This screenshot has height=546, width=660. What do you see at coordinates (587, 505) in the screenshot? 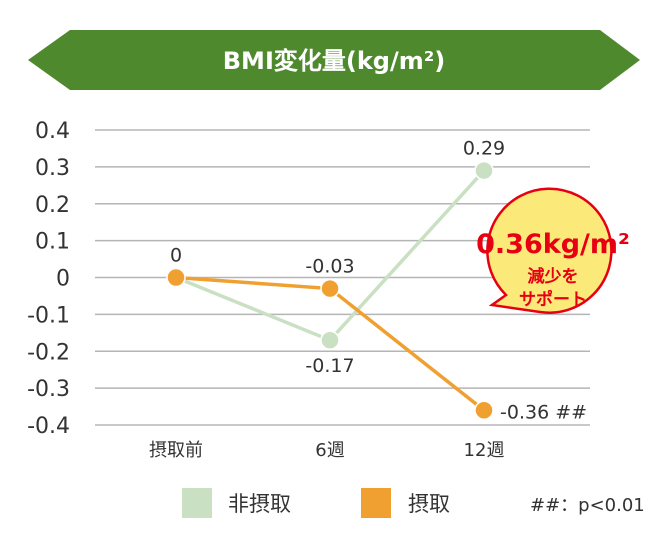
I see `significance-note: ##：p<0.01` at bounding box center [587, 505].